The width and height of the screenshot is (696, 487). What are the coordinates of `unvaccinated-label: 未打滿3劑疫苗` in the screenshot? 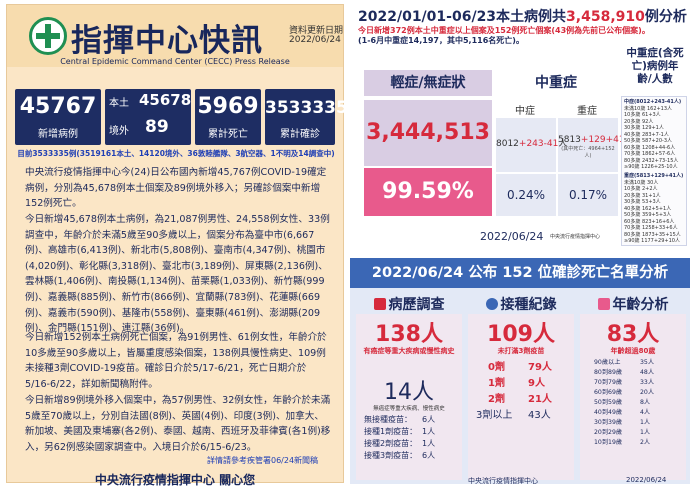 It's located at (521, 351).